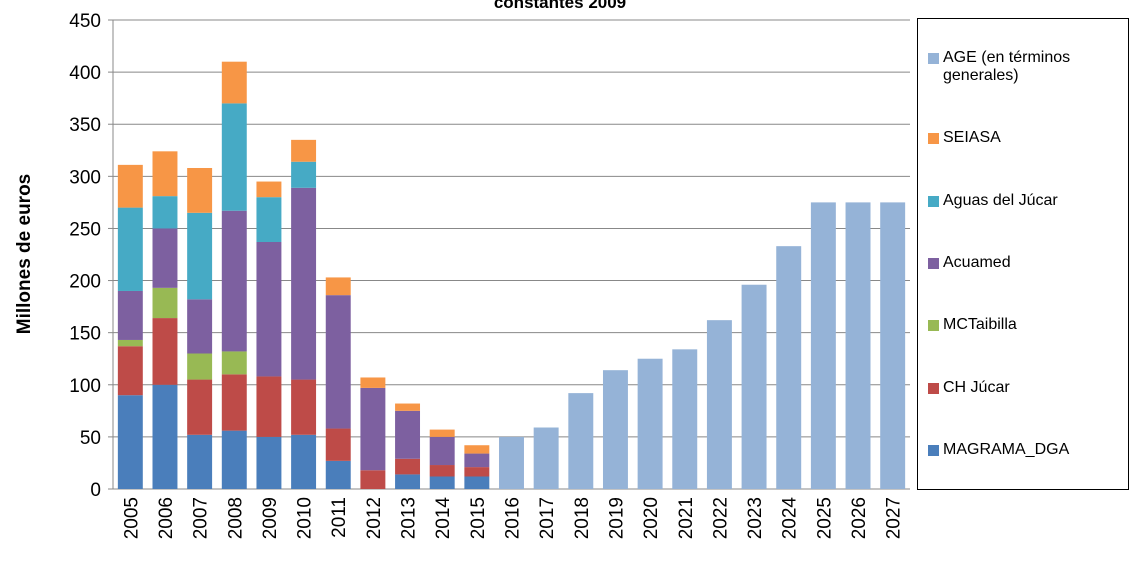 The width and height of the screenshot is (1136, 562). What do you see at coordinates (85, 21) in the screenshot?
I see `y-tick-label: 450` at bounding box center [85, 21].